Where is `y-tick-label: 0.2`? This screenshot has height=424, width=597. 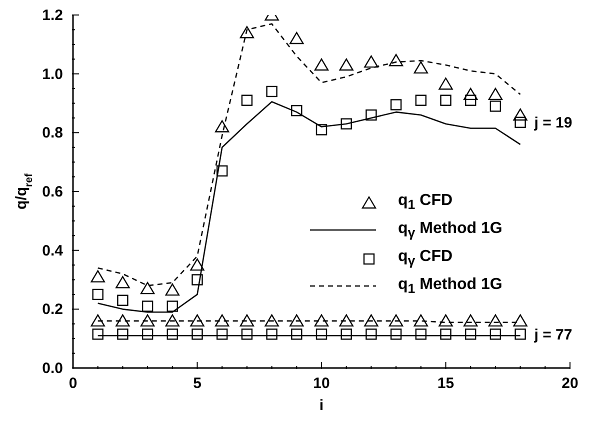
y-tick-label: 0.2 is located at coordinates (52, 309).